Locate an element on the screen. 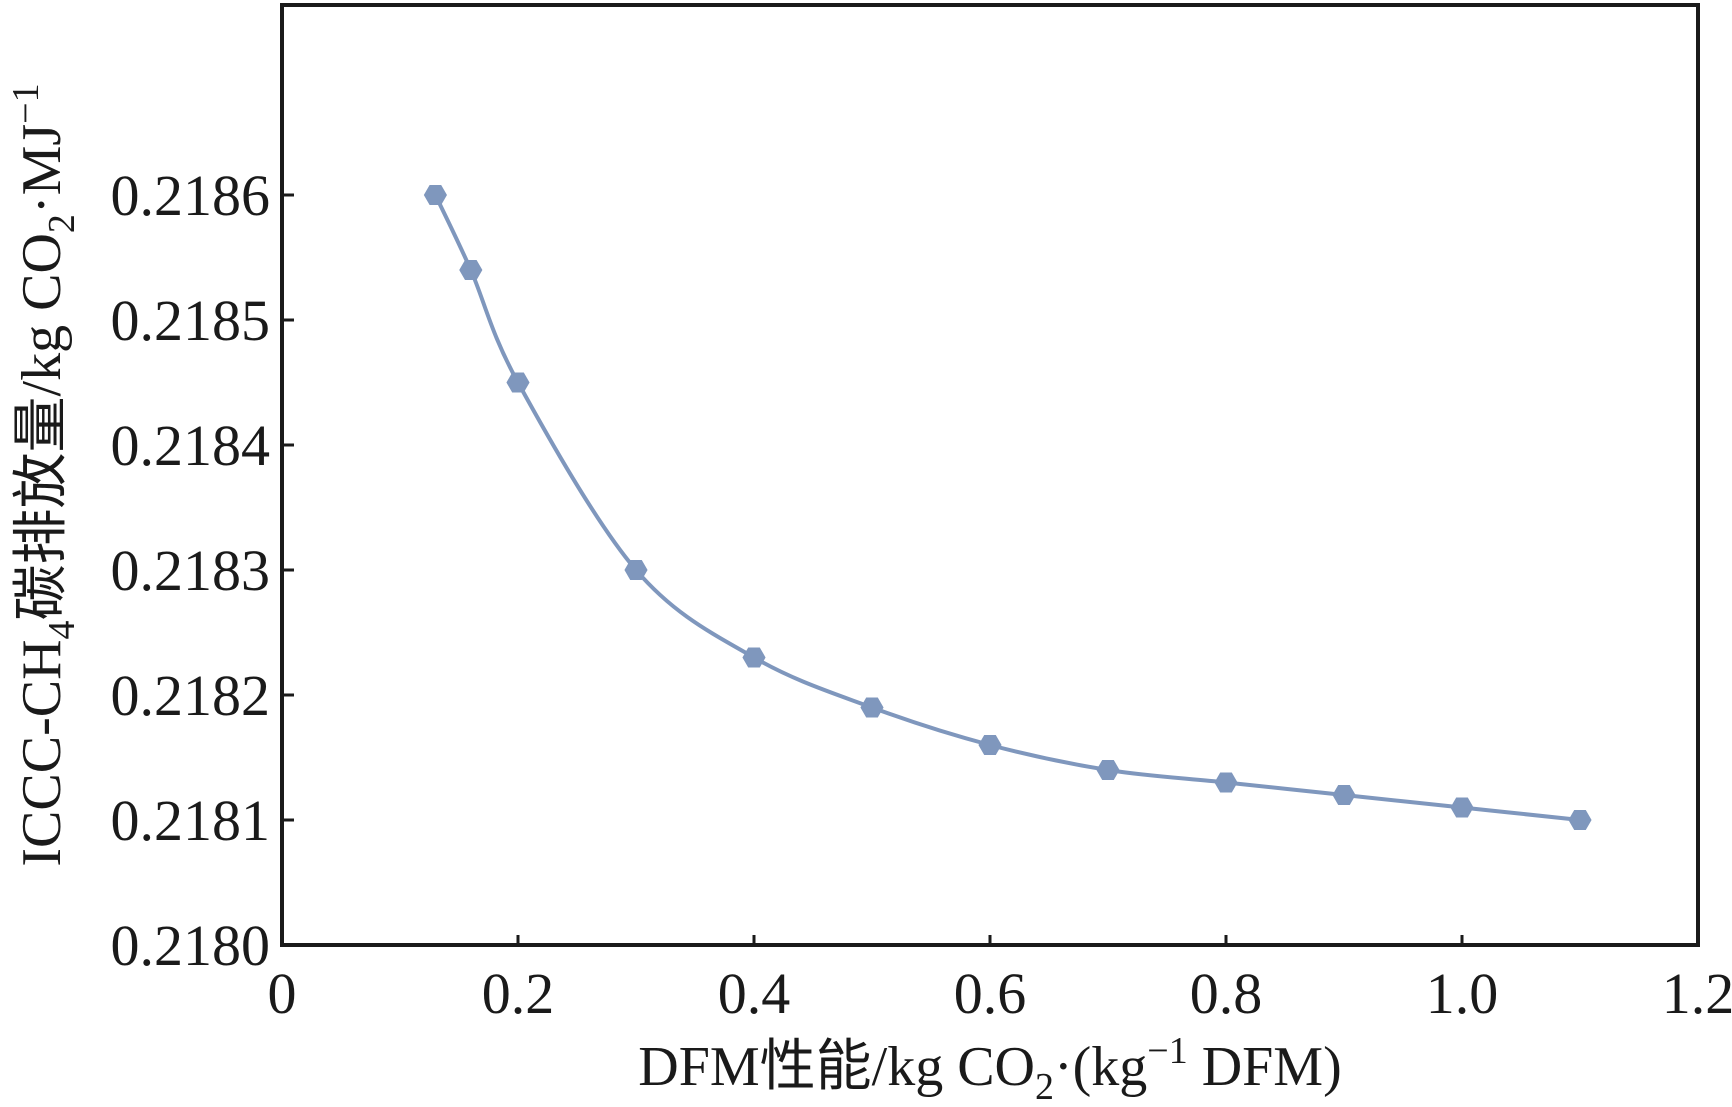 The width and height of the screenshot is (1732, 1107). x-tick-label: 0.2 is located at coordinates (518, 993).